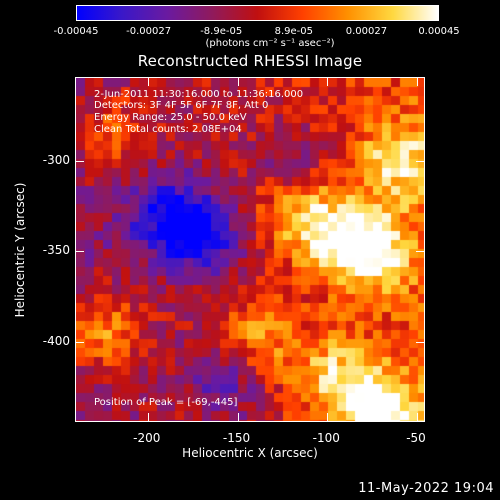  What do you see at coordinates (147, 438) in the screenshot?
I see `x-tick-label: -200` at bounding box center [147, 438].